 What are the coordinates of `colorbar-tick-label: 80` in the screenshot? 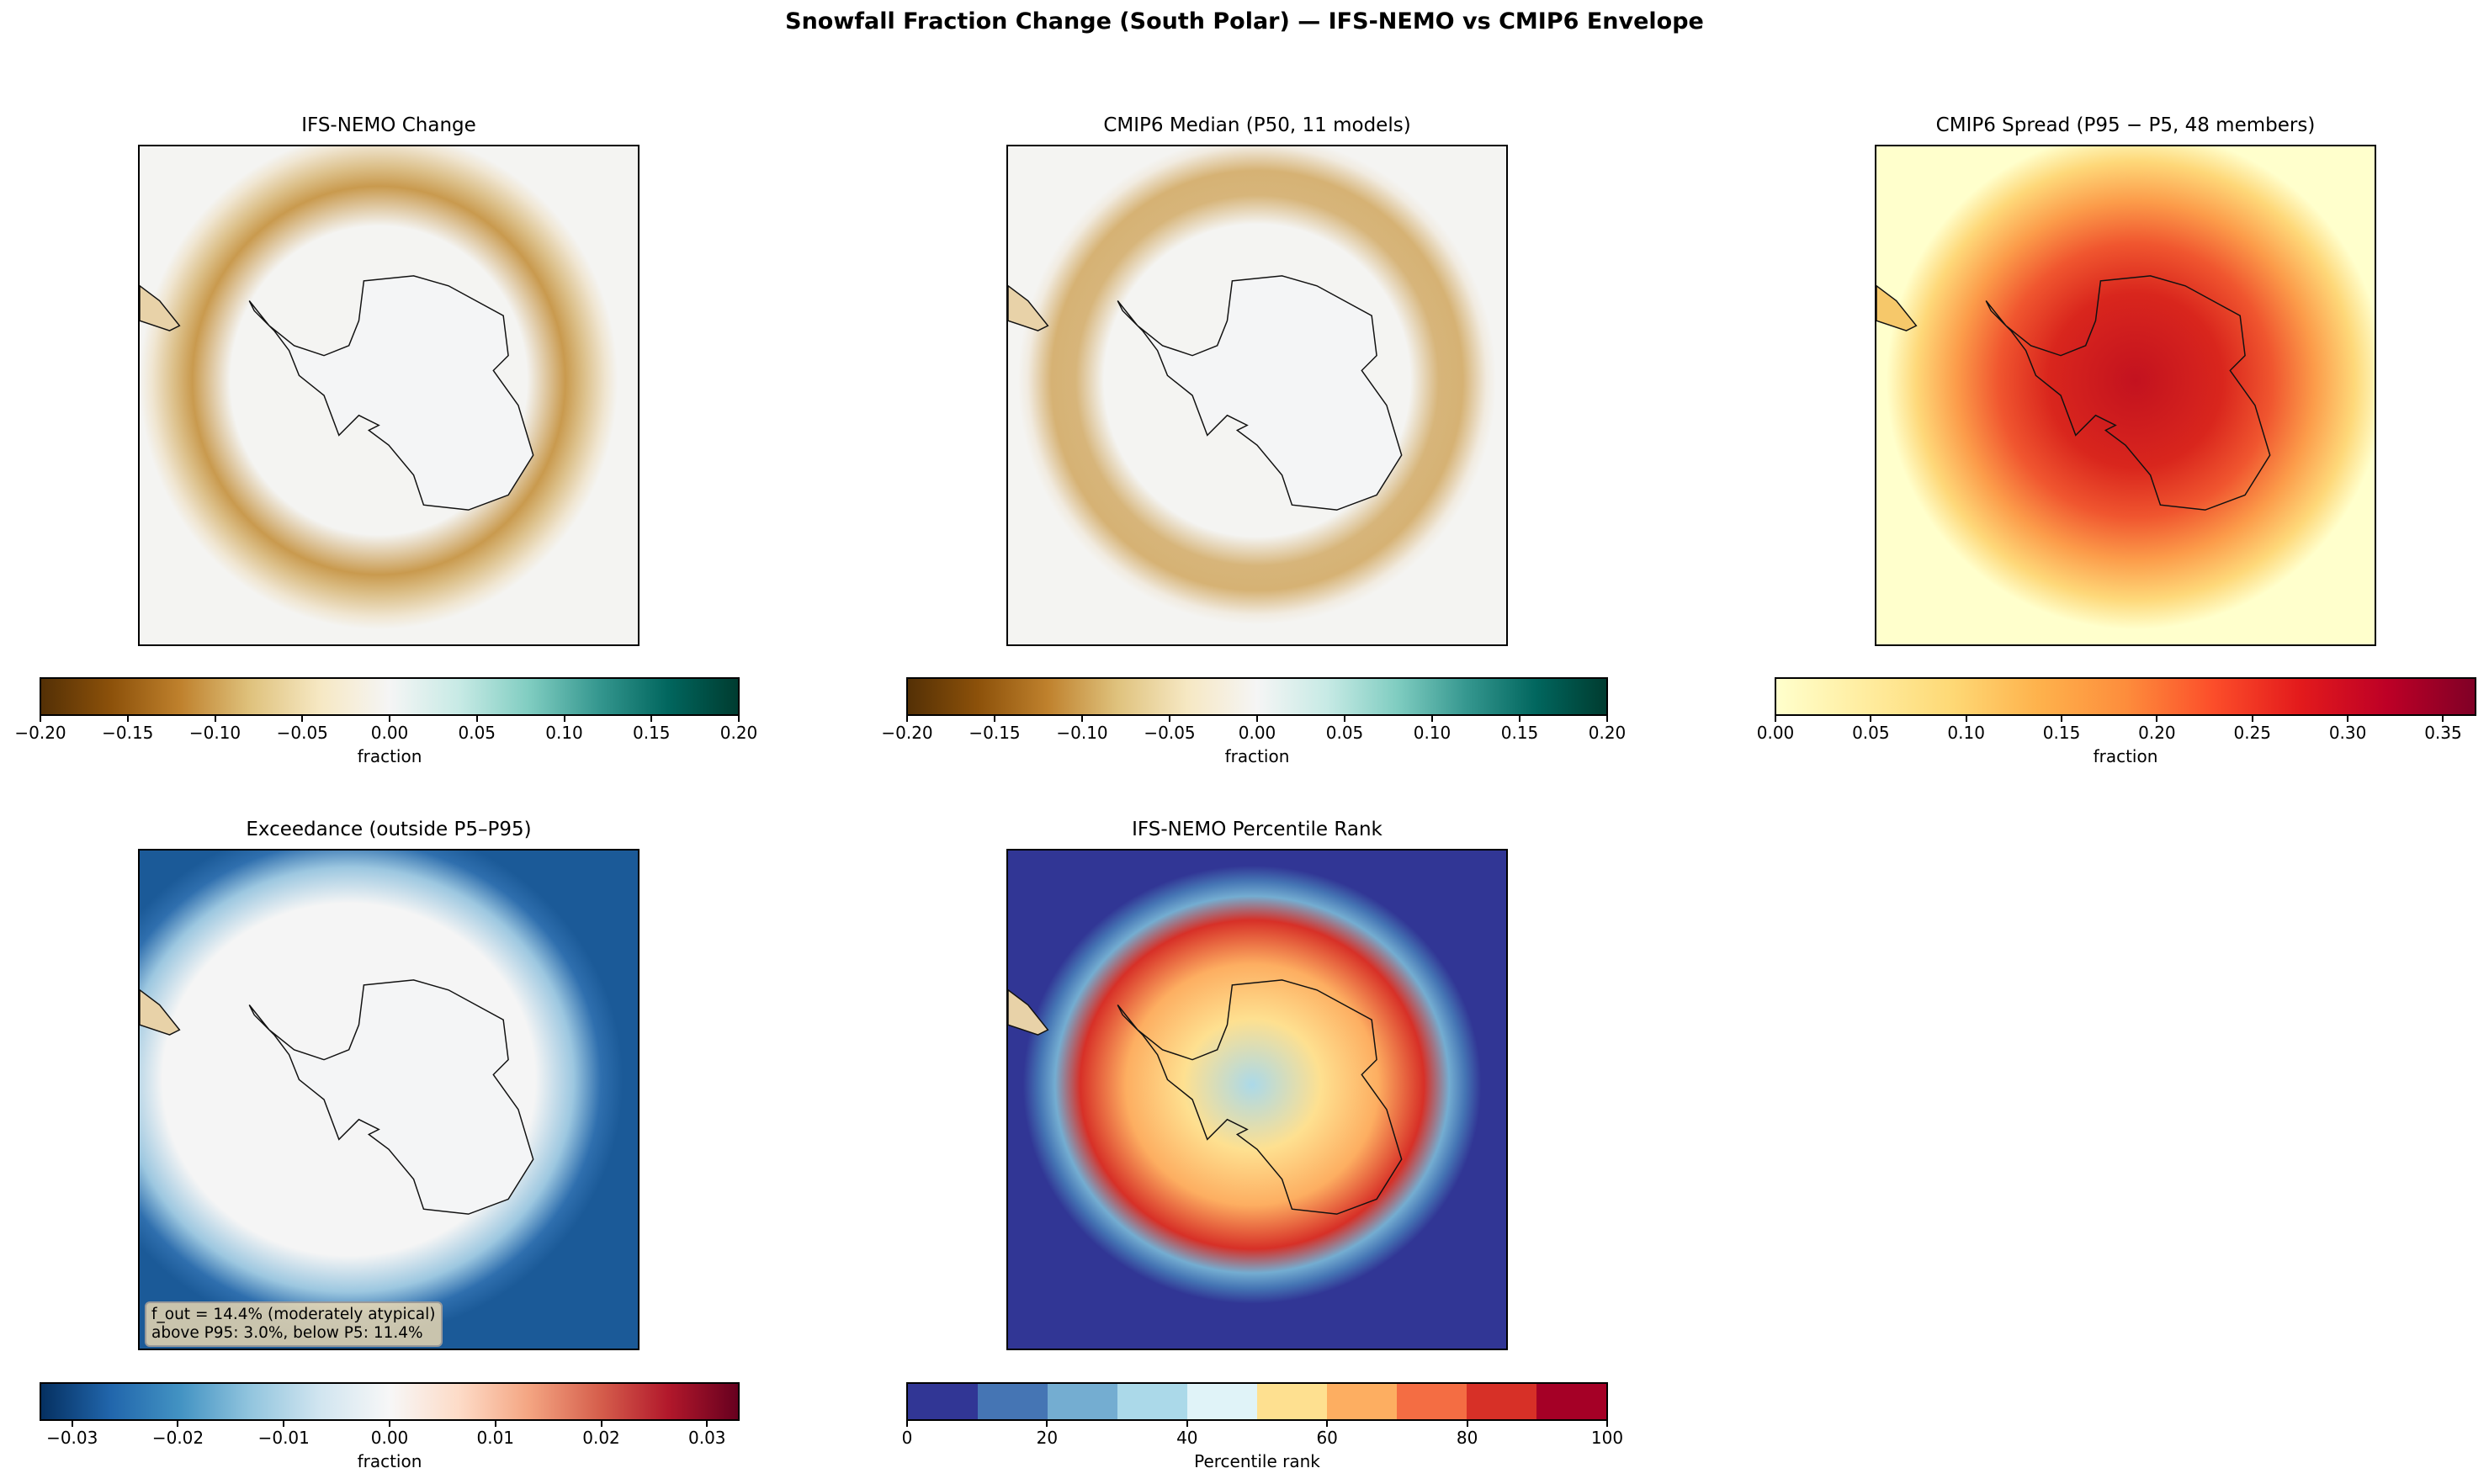 It's located at (1467, 1438).